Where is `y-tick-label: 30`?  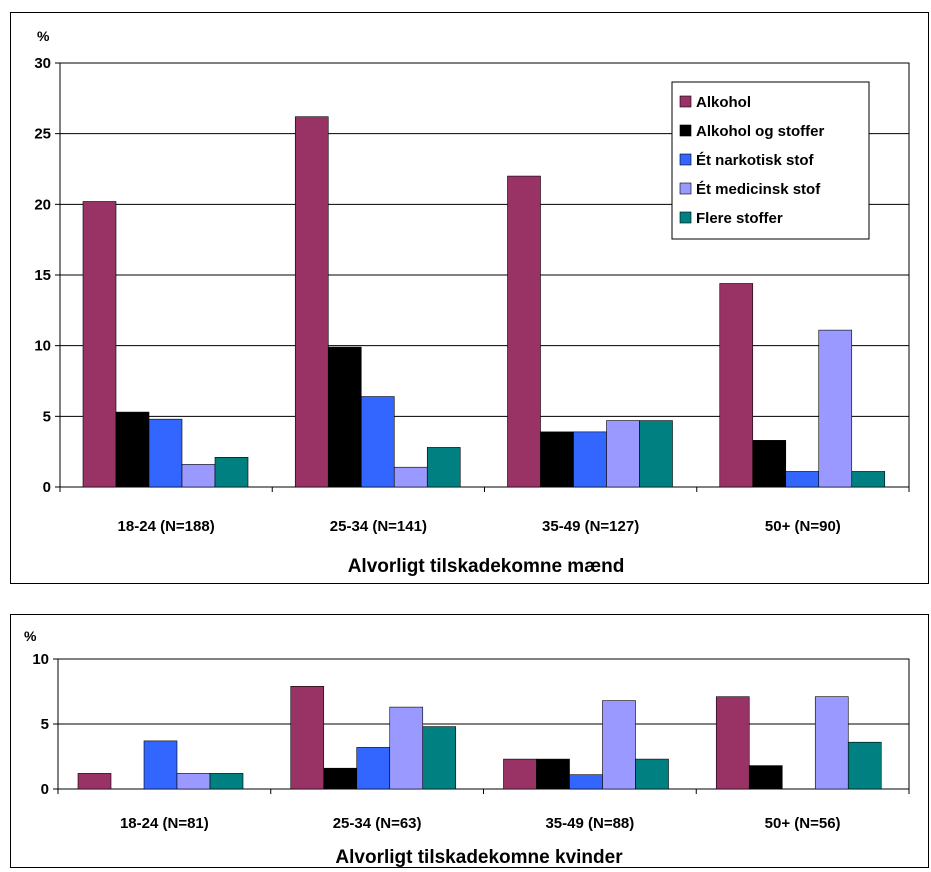 y-tick-label: 30 is located at coordinates (42, 63).